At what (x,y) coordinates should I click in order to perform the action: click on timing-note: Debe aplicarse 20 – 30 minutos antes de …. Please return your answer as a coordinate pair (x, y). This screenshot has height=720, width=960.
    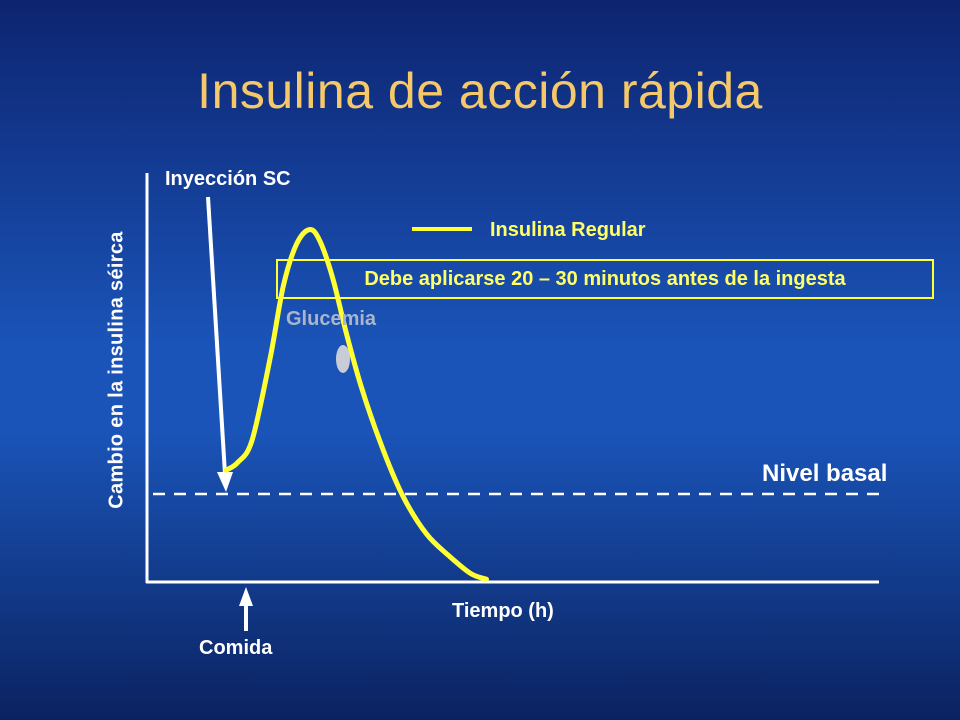
    Looking at the image, I should click on (605, 279).